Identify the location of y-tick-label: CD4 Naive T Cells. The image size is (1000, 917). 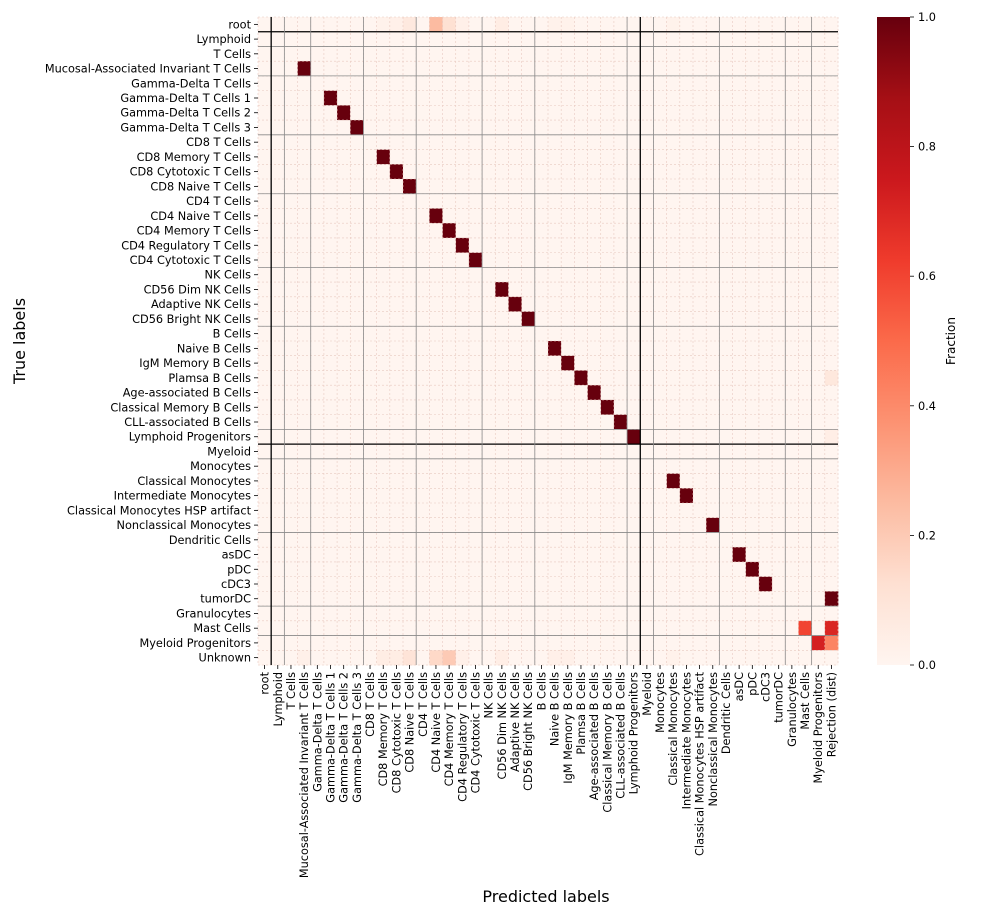
(200, 216).